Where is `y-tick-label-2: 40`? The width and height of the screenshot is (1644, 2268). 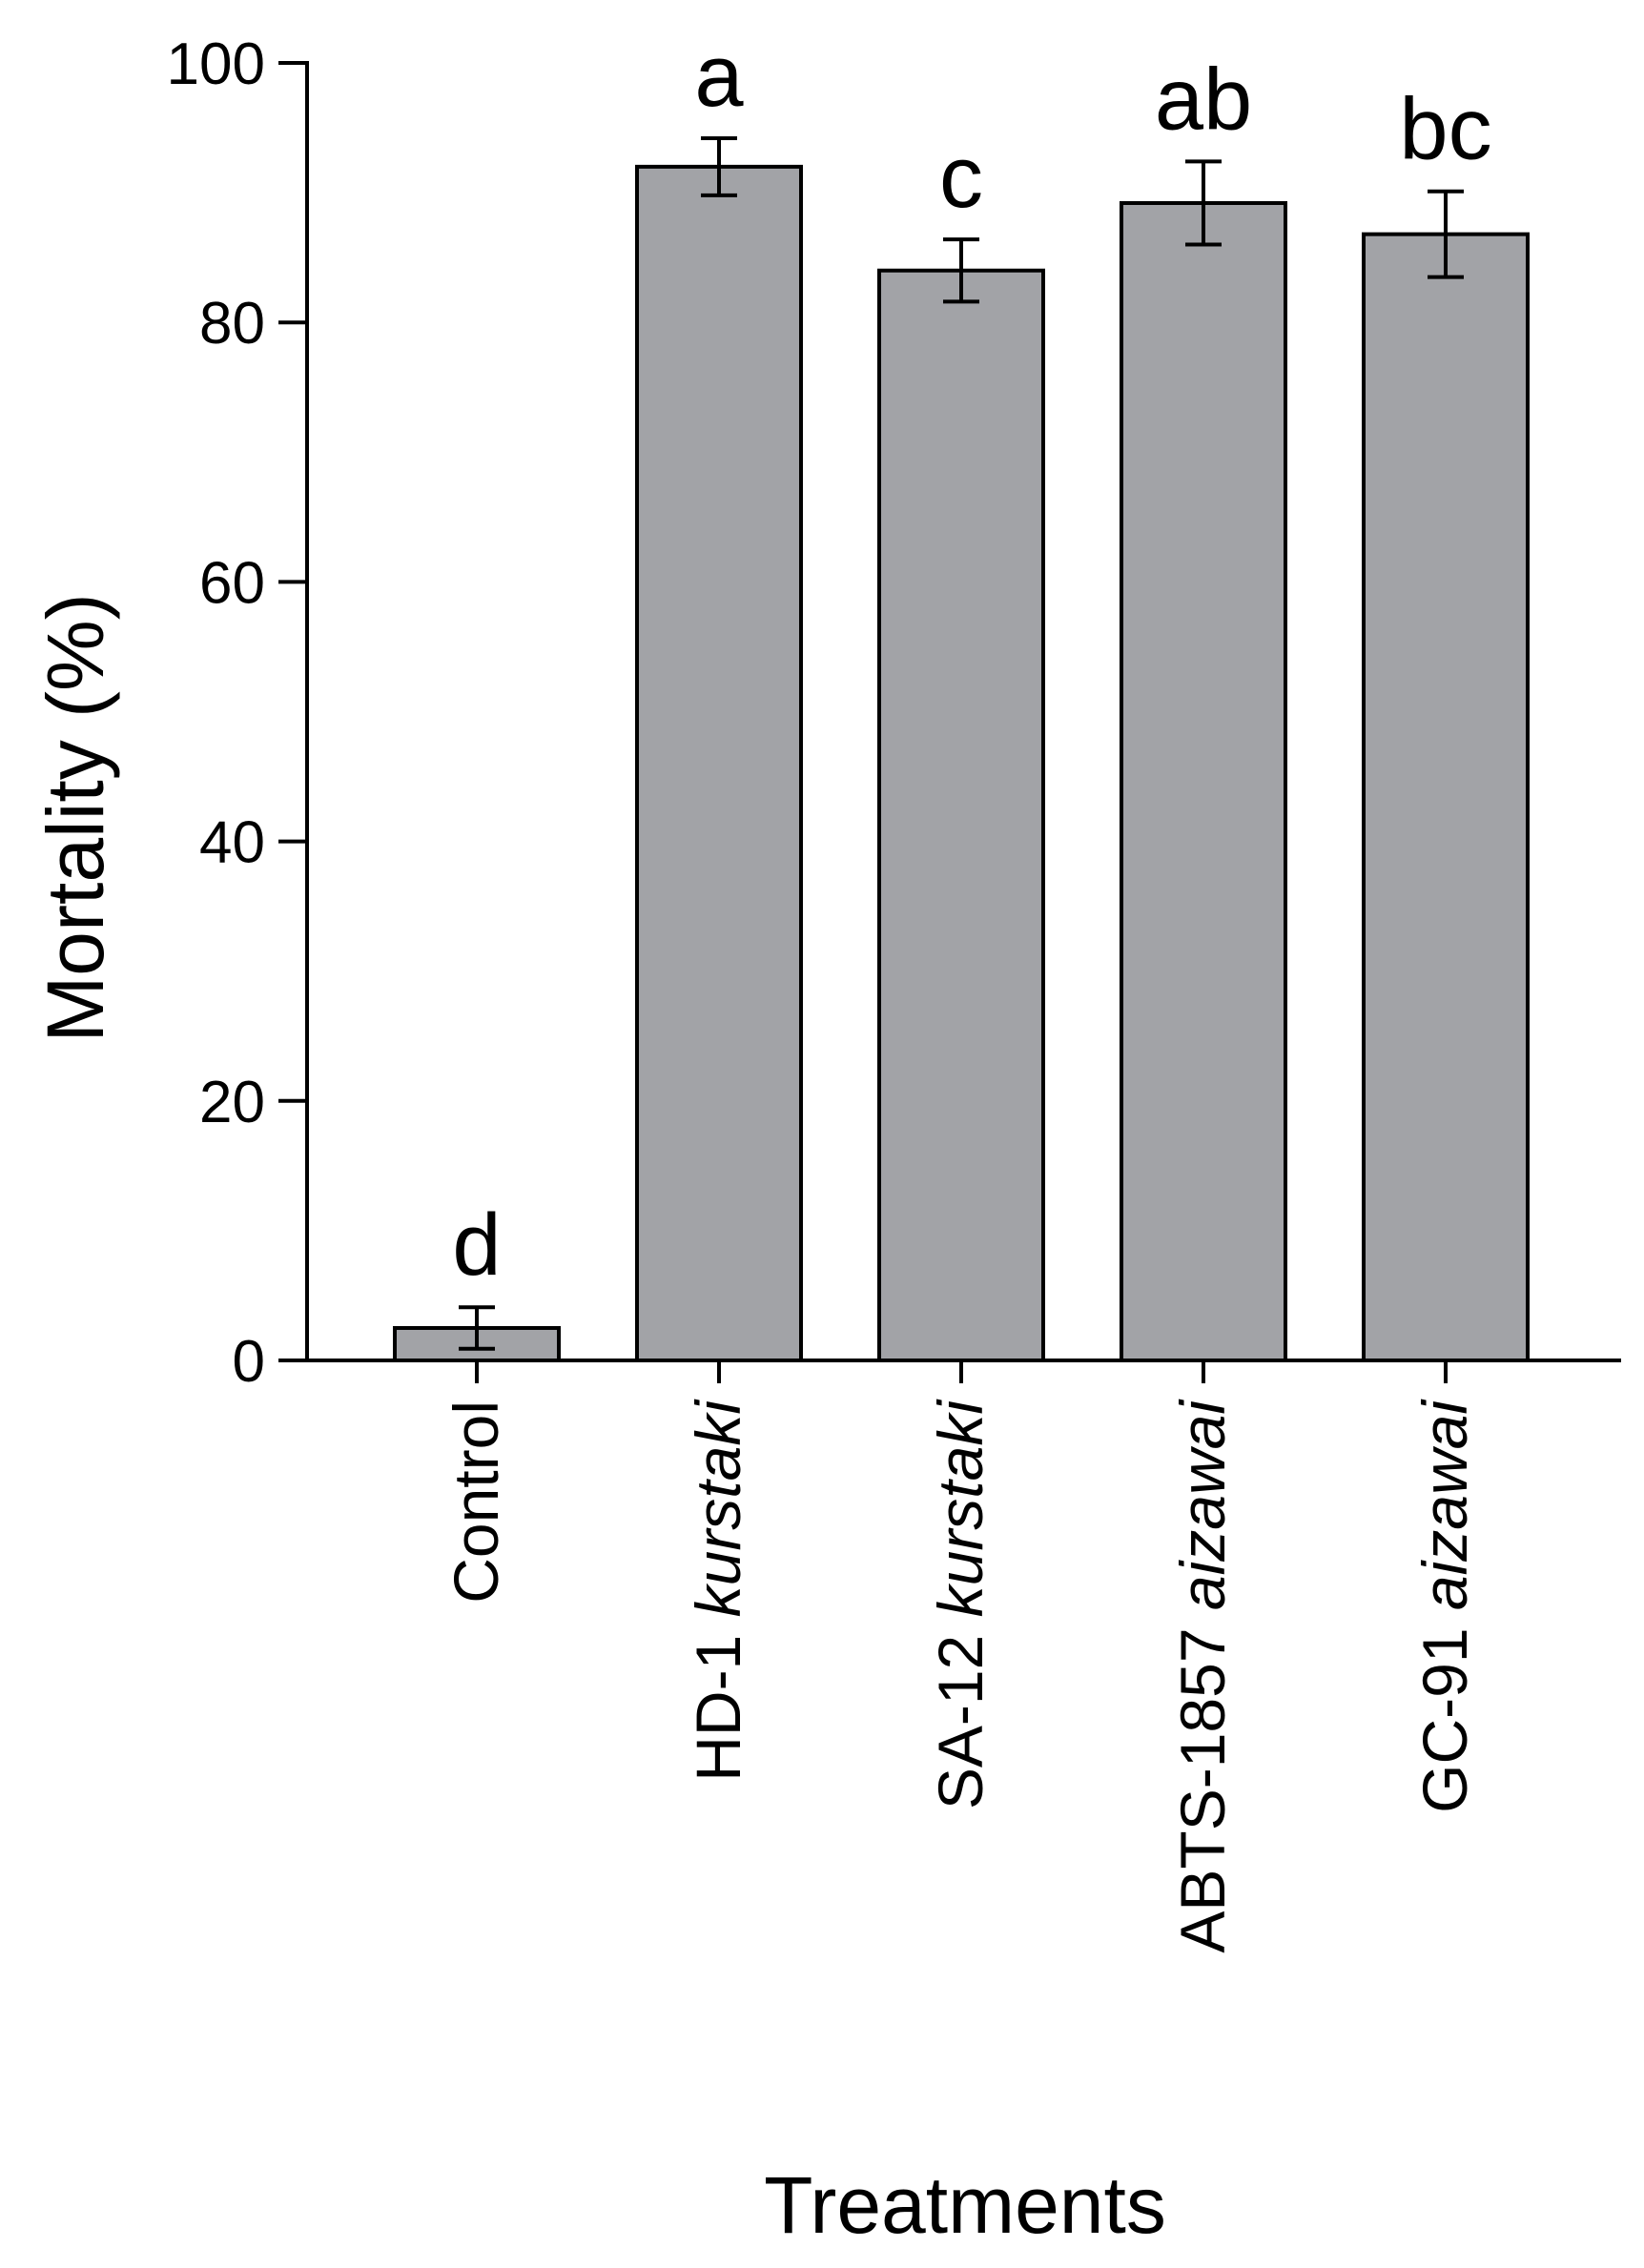
y-tick-label-2: 40 is located at coordinates (232, 843).